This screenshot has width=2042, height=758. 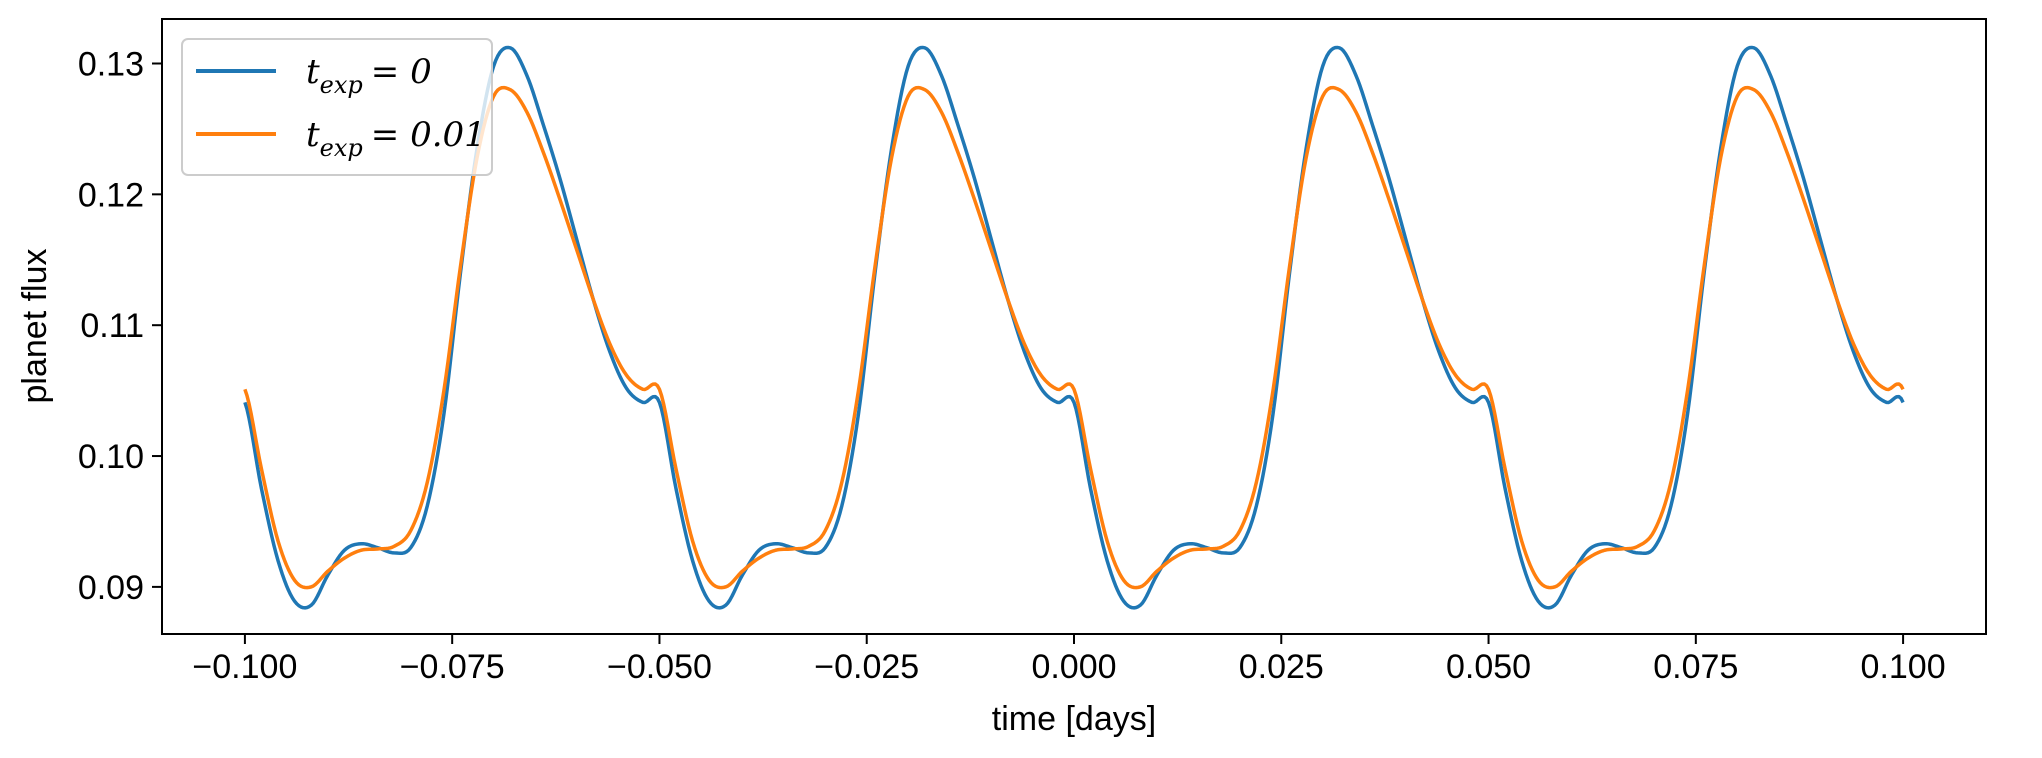 What do you see at coordinates (659, 667) in the screenshot?
I see `x-tick-label: −0.050` at bounding box center [659, 667].